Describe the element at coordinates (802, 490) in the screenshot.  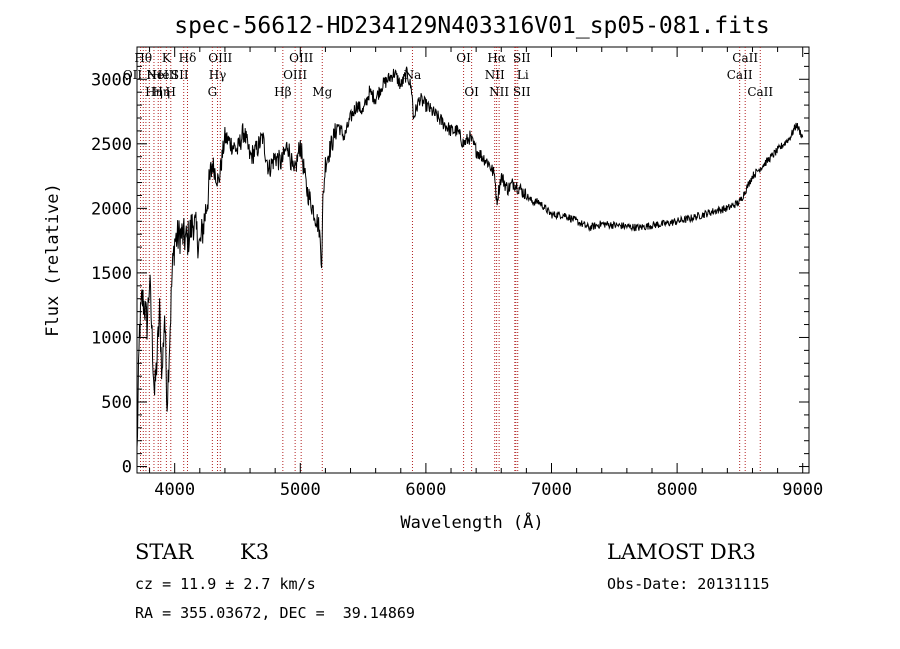
I see `x-tick-label: 9000` at that location.